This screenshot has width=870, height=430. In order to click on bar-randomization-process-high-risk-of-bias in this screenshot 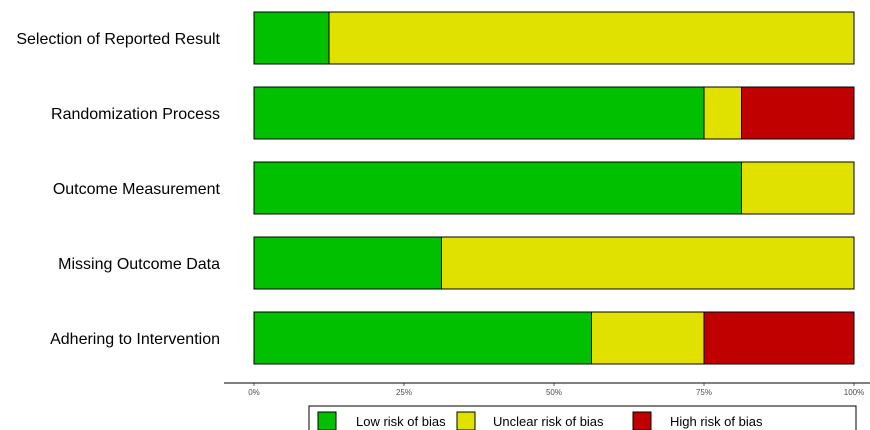, I will do `click(798, 113)`.